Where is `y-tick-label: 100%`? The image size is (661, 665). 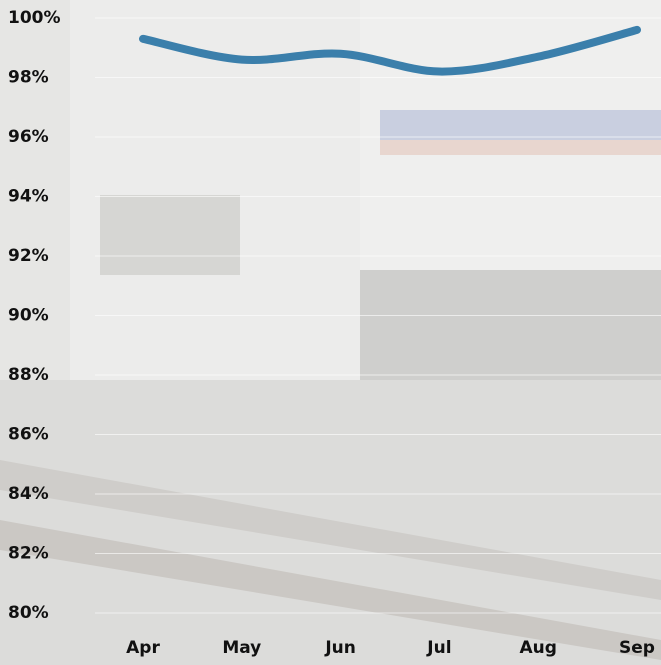
y-tick-label: 100% is located at coordinates (34, 18).